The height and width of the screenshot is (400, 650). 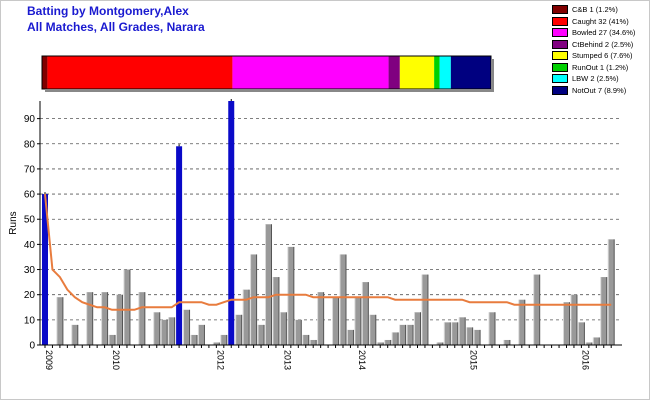 I want to click on legend-item: CtBehind 2 (2.5%), so click(x=600, y=44).